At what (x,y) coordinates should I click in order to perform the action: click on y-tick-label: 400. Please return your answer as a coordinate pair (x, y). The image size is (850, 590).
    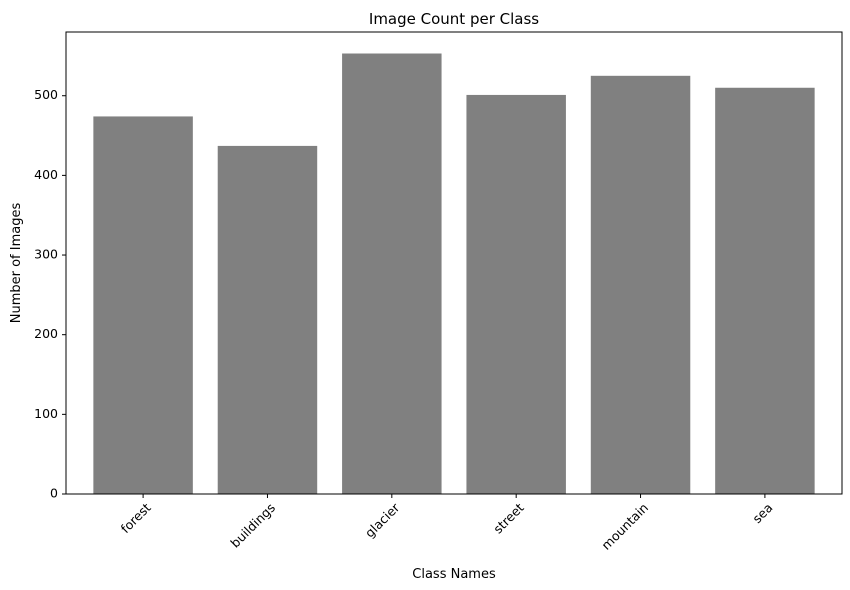
    Looking at the image, I should click on (46, 174).